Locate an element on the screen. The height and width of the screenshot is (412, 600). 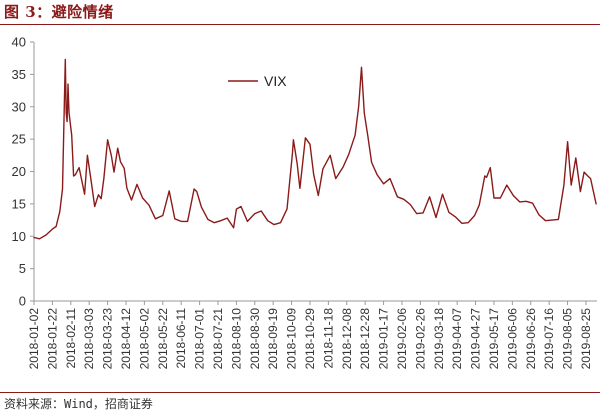
x-tick-label: 2018-09-19 is located at coordinates (273, 339).